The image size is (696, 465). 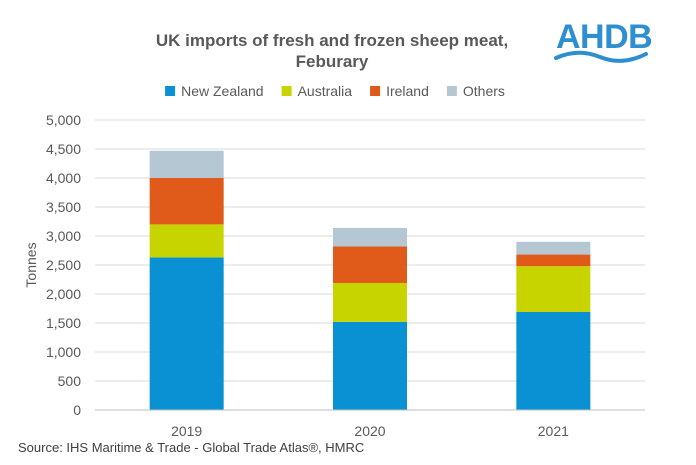 What do you see at coordinates (77, 410) in the screenshot?
I see `y-tick-label: 0` at bounding box center [77, 410].